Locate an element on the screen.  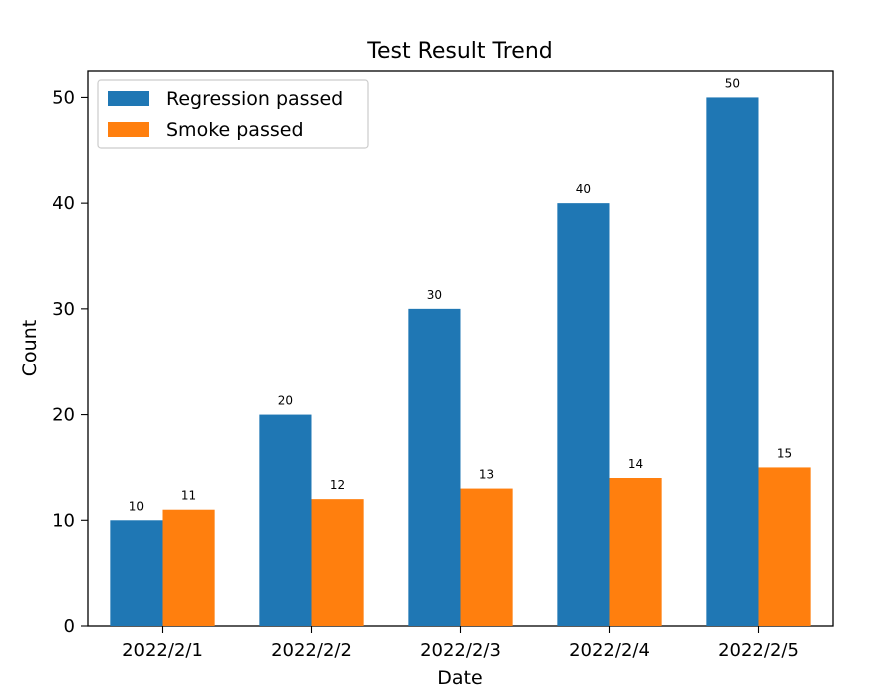
chart-title: Test Result Trend is located at coordinates (459, 51).